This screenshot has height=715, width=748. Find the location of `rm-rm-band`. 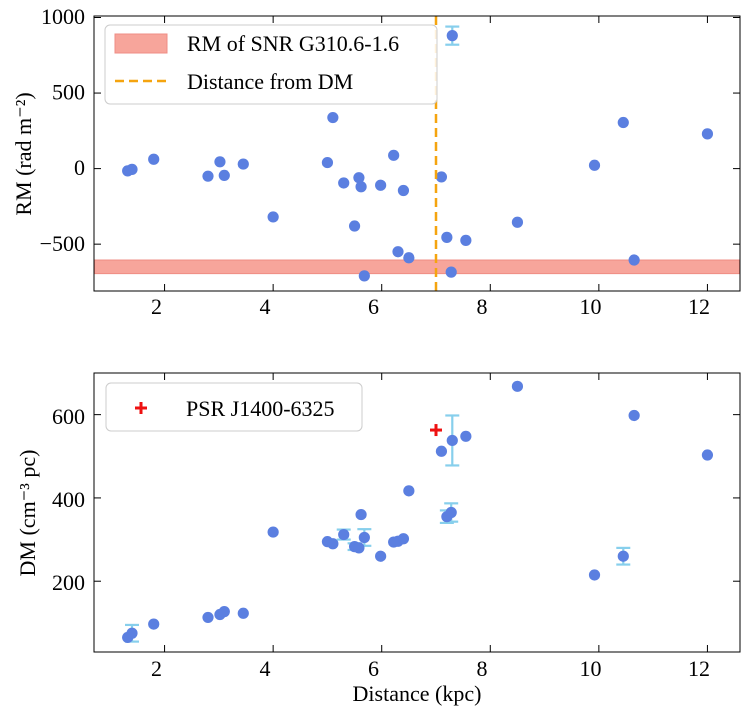

rm-rm-band is located at coordinates (417, 267).